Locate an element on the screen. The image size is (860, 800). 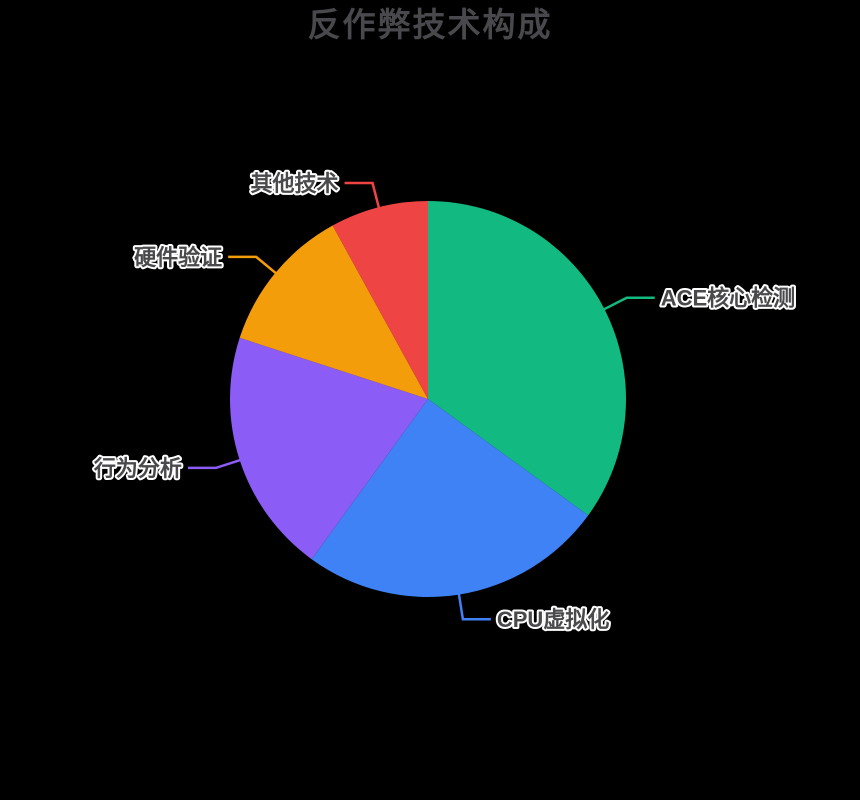
chart-title: 反作弊技术构成 is located at coordinates (430, 24).